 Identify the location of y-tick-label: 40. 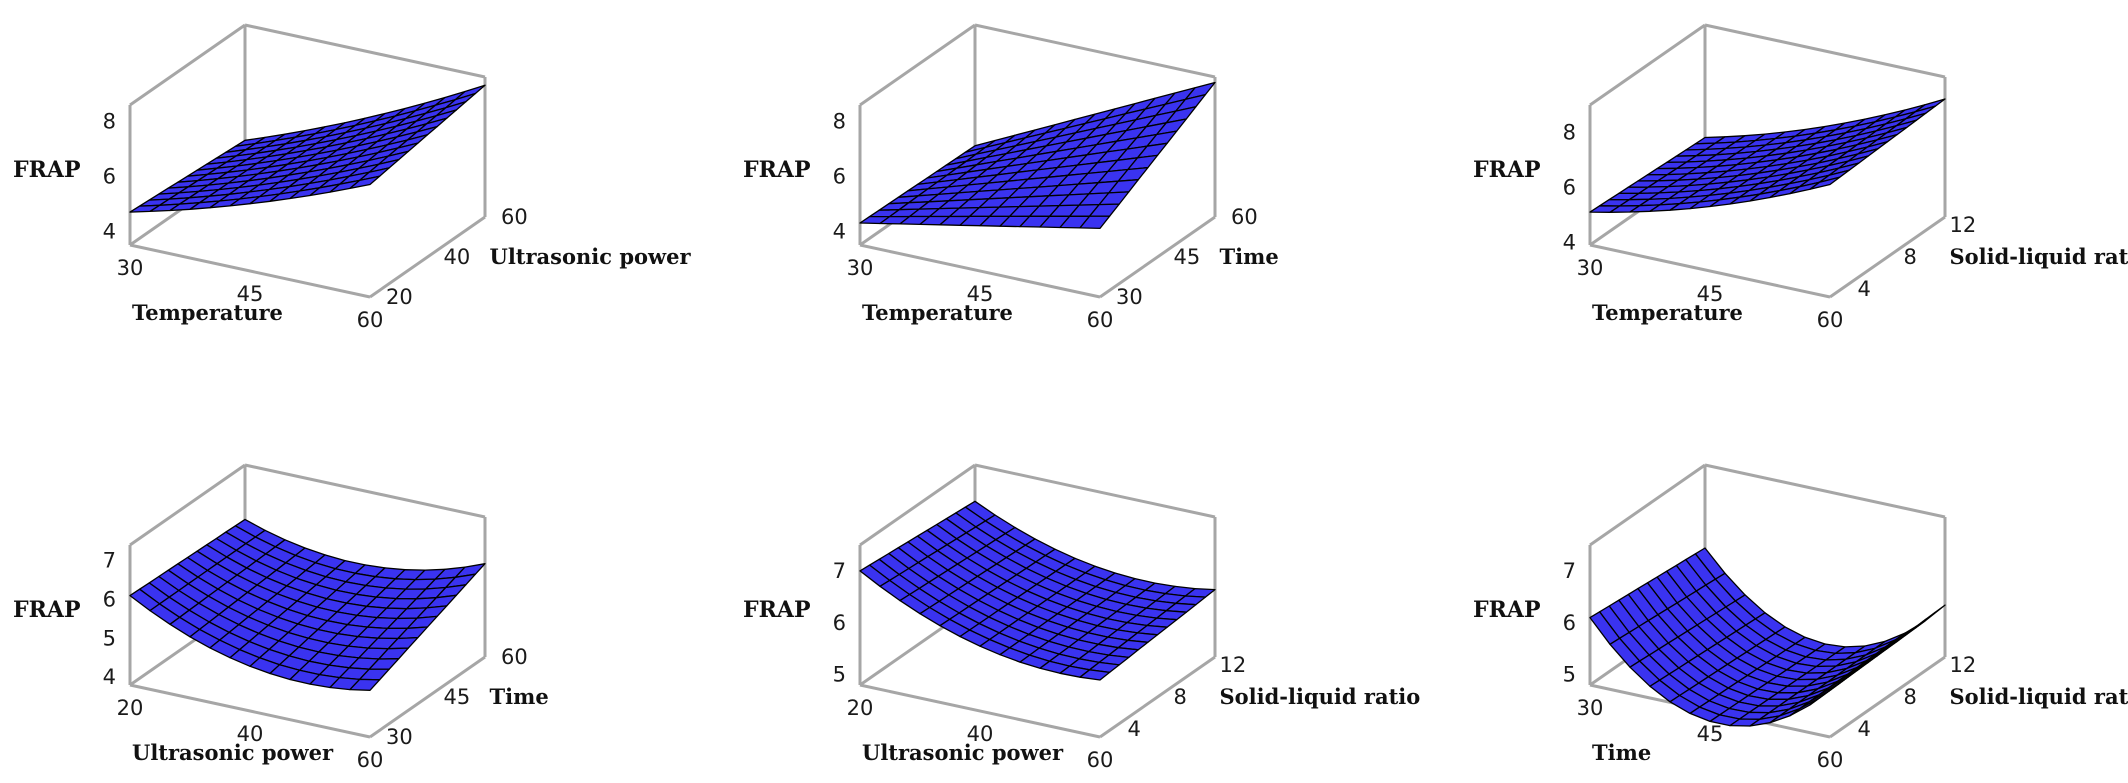
(457, 257).